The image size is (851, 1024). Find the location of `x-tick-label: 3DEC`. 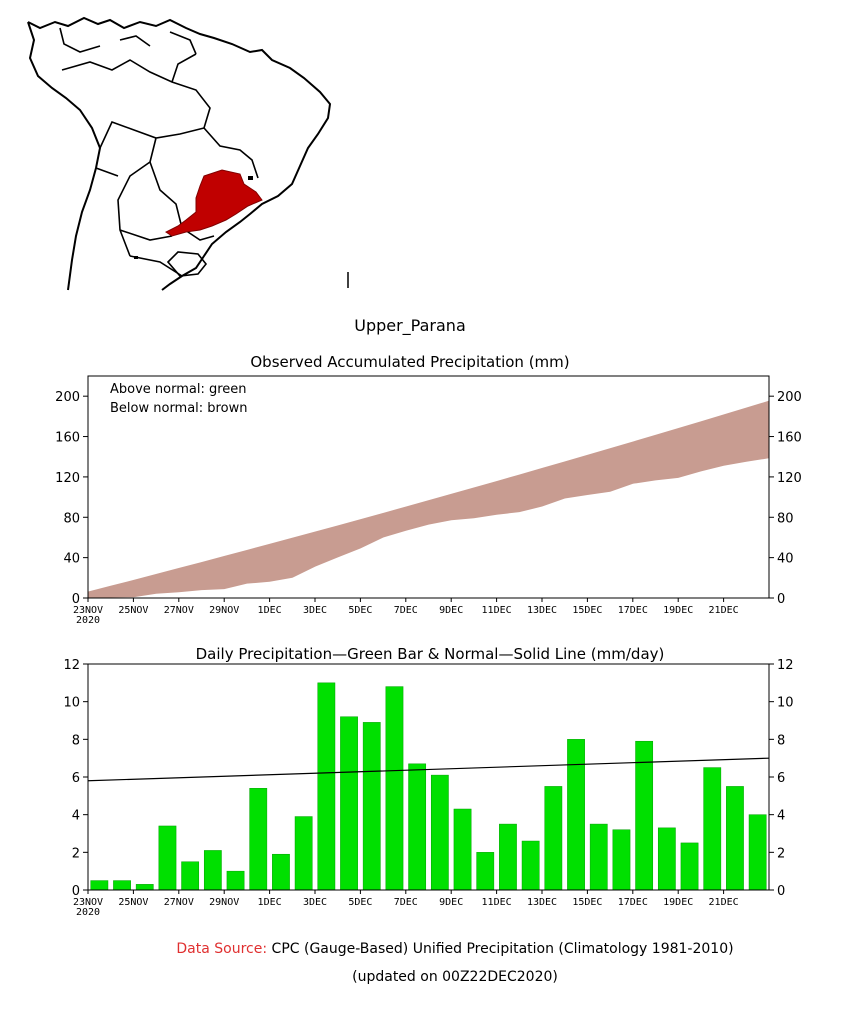

x-tick-label: 3DEC is located at coordinates (315, 902).